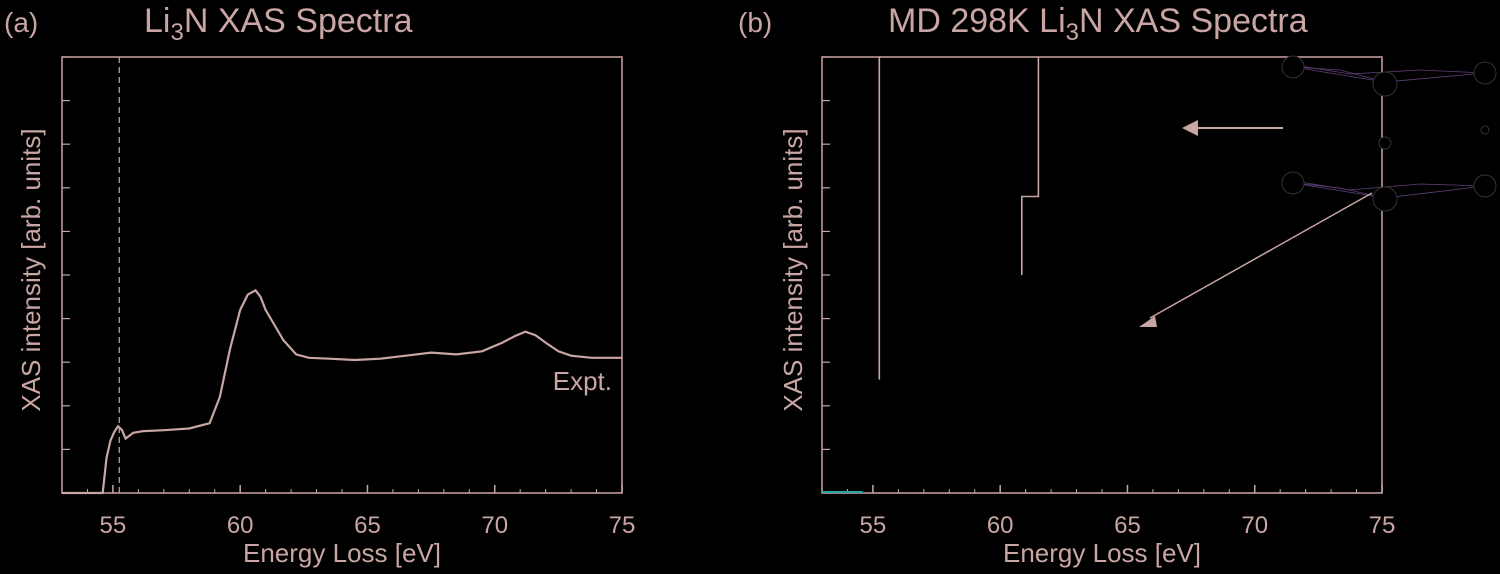 Image resolution: width=1500 pixels, height=574 pixels. I want to click on panel-b-x-ticks: 55 60 65 70 75, so click(1108, 512).